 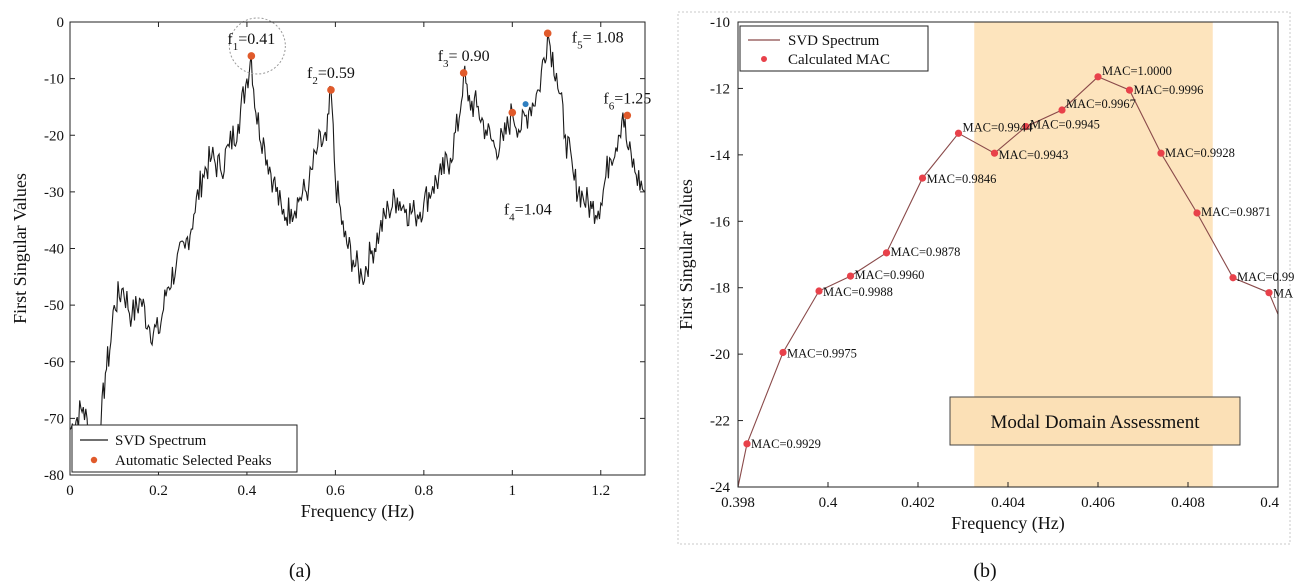 What do you see at coordinates (1065, 125) in the screenshot?
I see `mac-label: MAC=0.9945` at bounding box center [1065, 125].